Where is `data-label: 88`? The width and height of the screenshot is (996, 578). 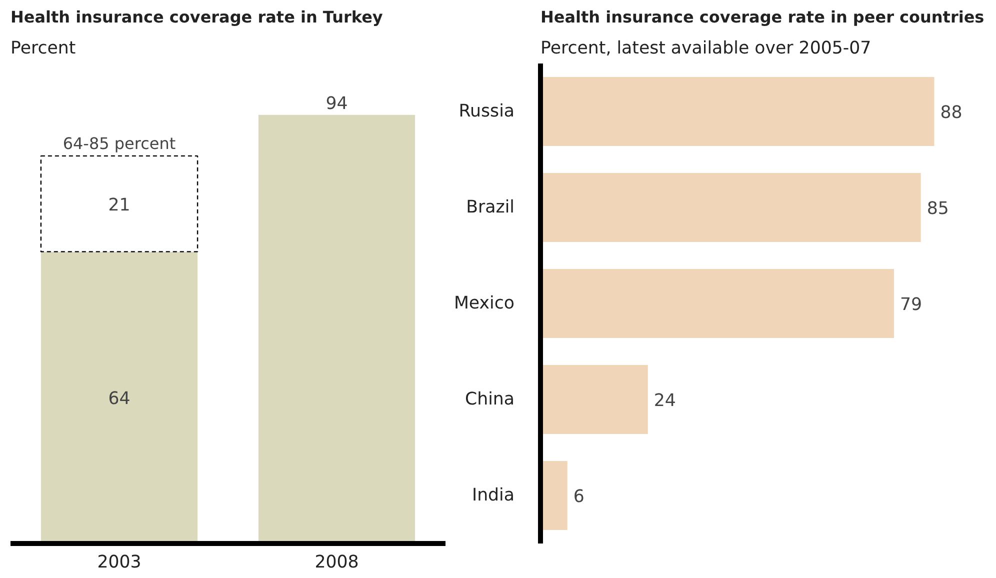
data-label: 88 is located at coordinates (951, 113).